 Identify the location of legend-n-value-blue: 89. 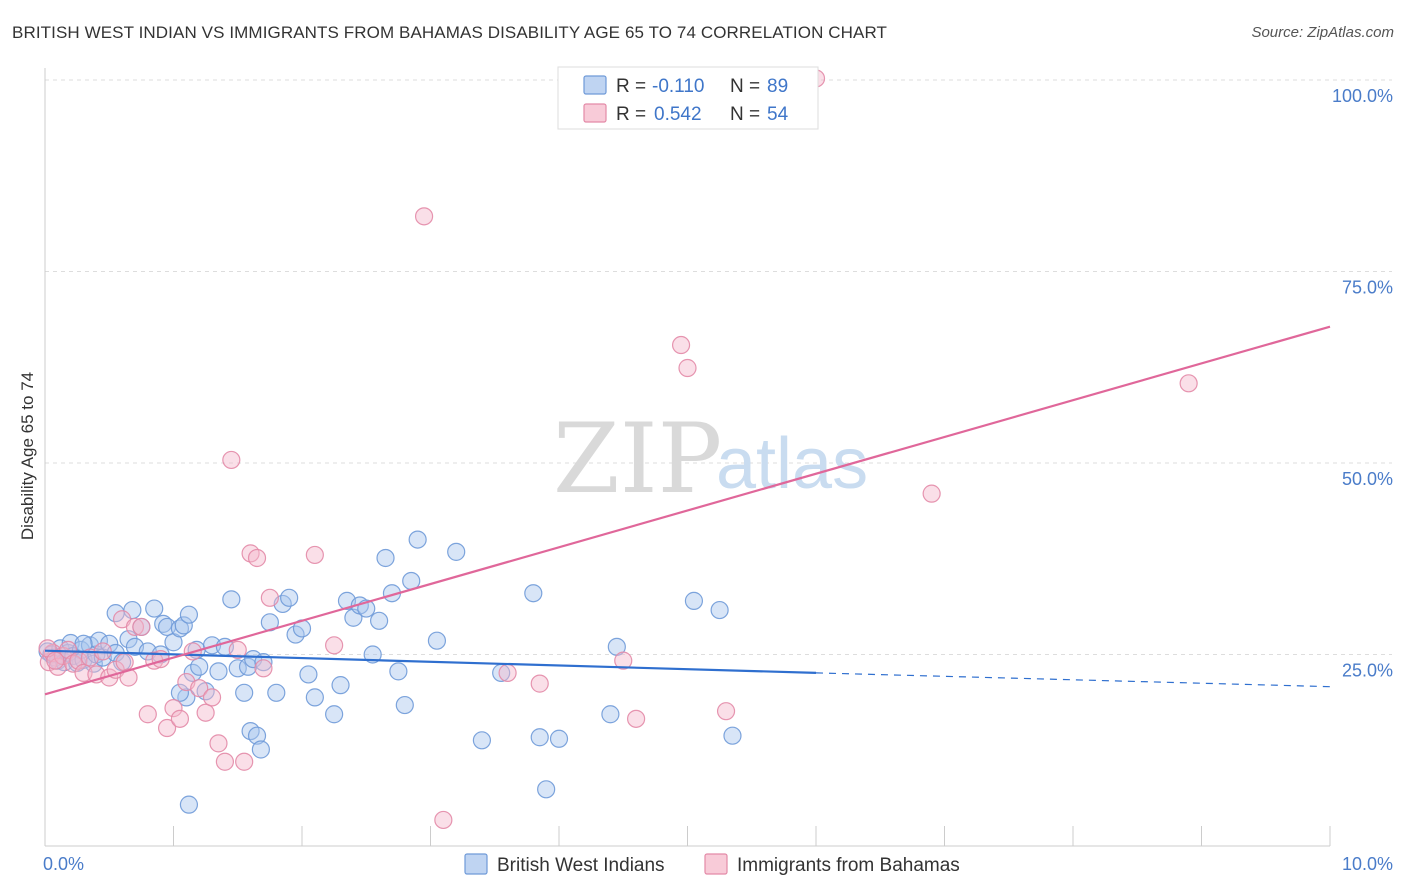
(777, 86).